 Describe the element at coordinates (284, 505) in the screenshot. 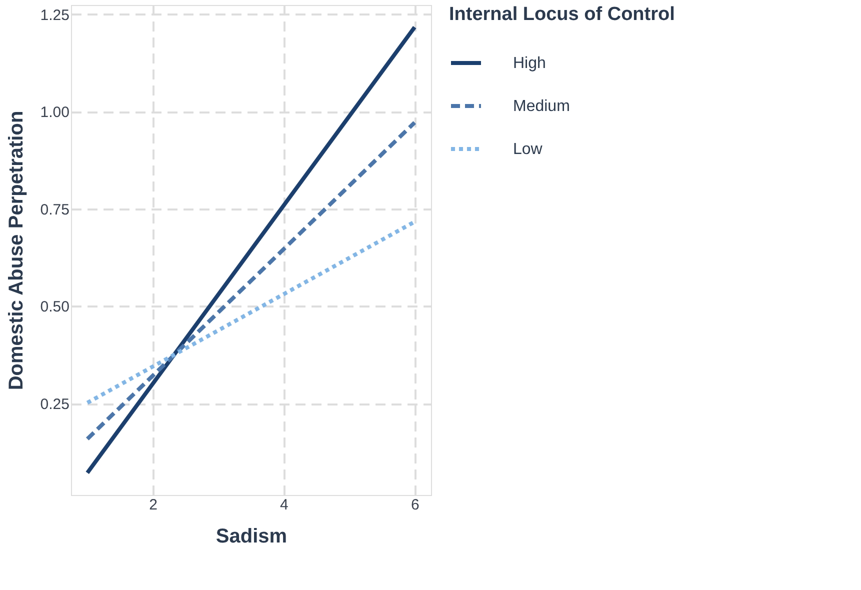

I see `x-tick-label: 4` at that location.